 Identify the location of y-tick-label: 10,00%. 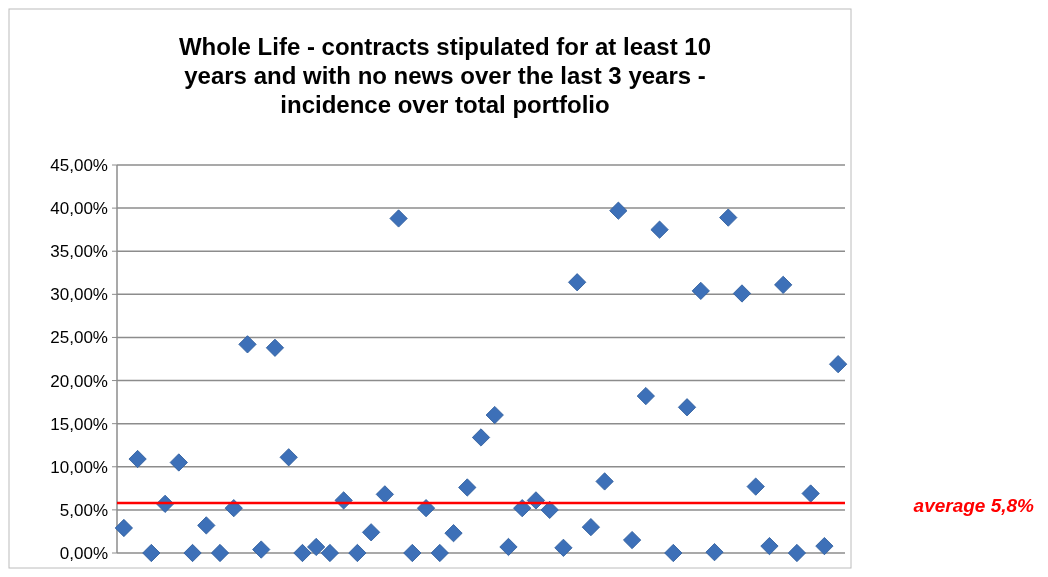
(79, 467).